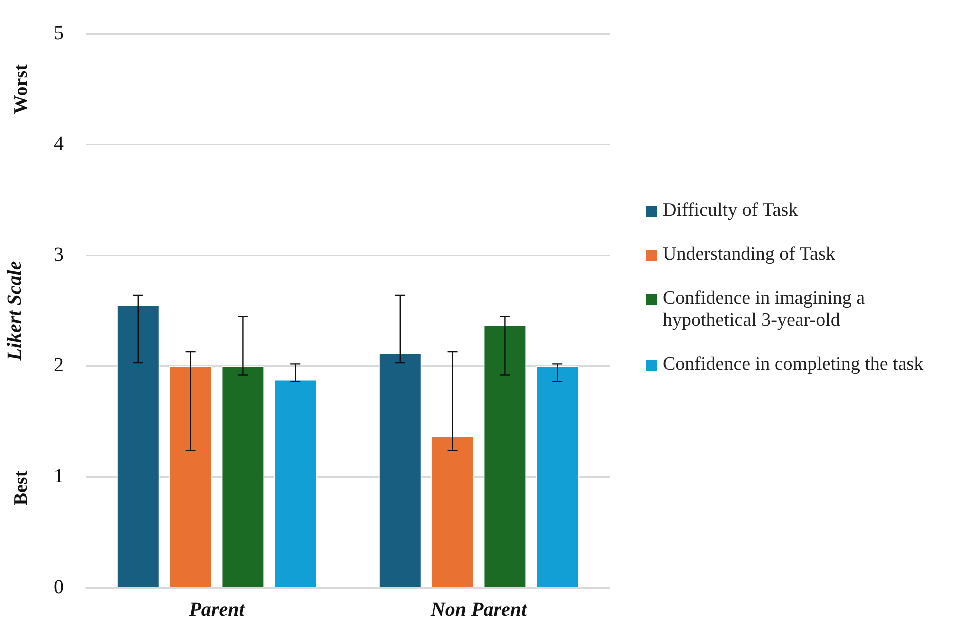 The image size is (968, 626). Describe the element at coordinates (59, 587) in the screenshot. I see `y-tick-label: 0` at that location.